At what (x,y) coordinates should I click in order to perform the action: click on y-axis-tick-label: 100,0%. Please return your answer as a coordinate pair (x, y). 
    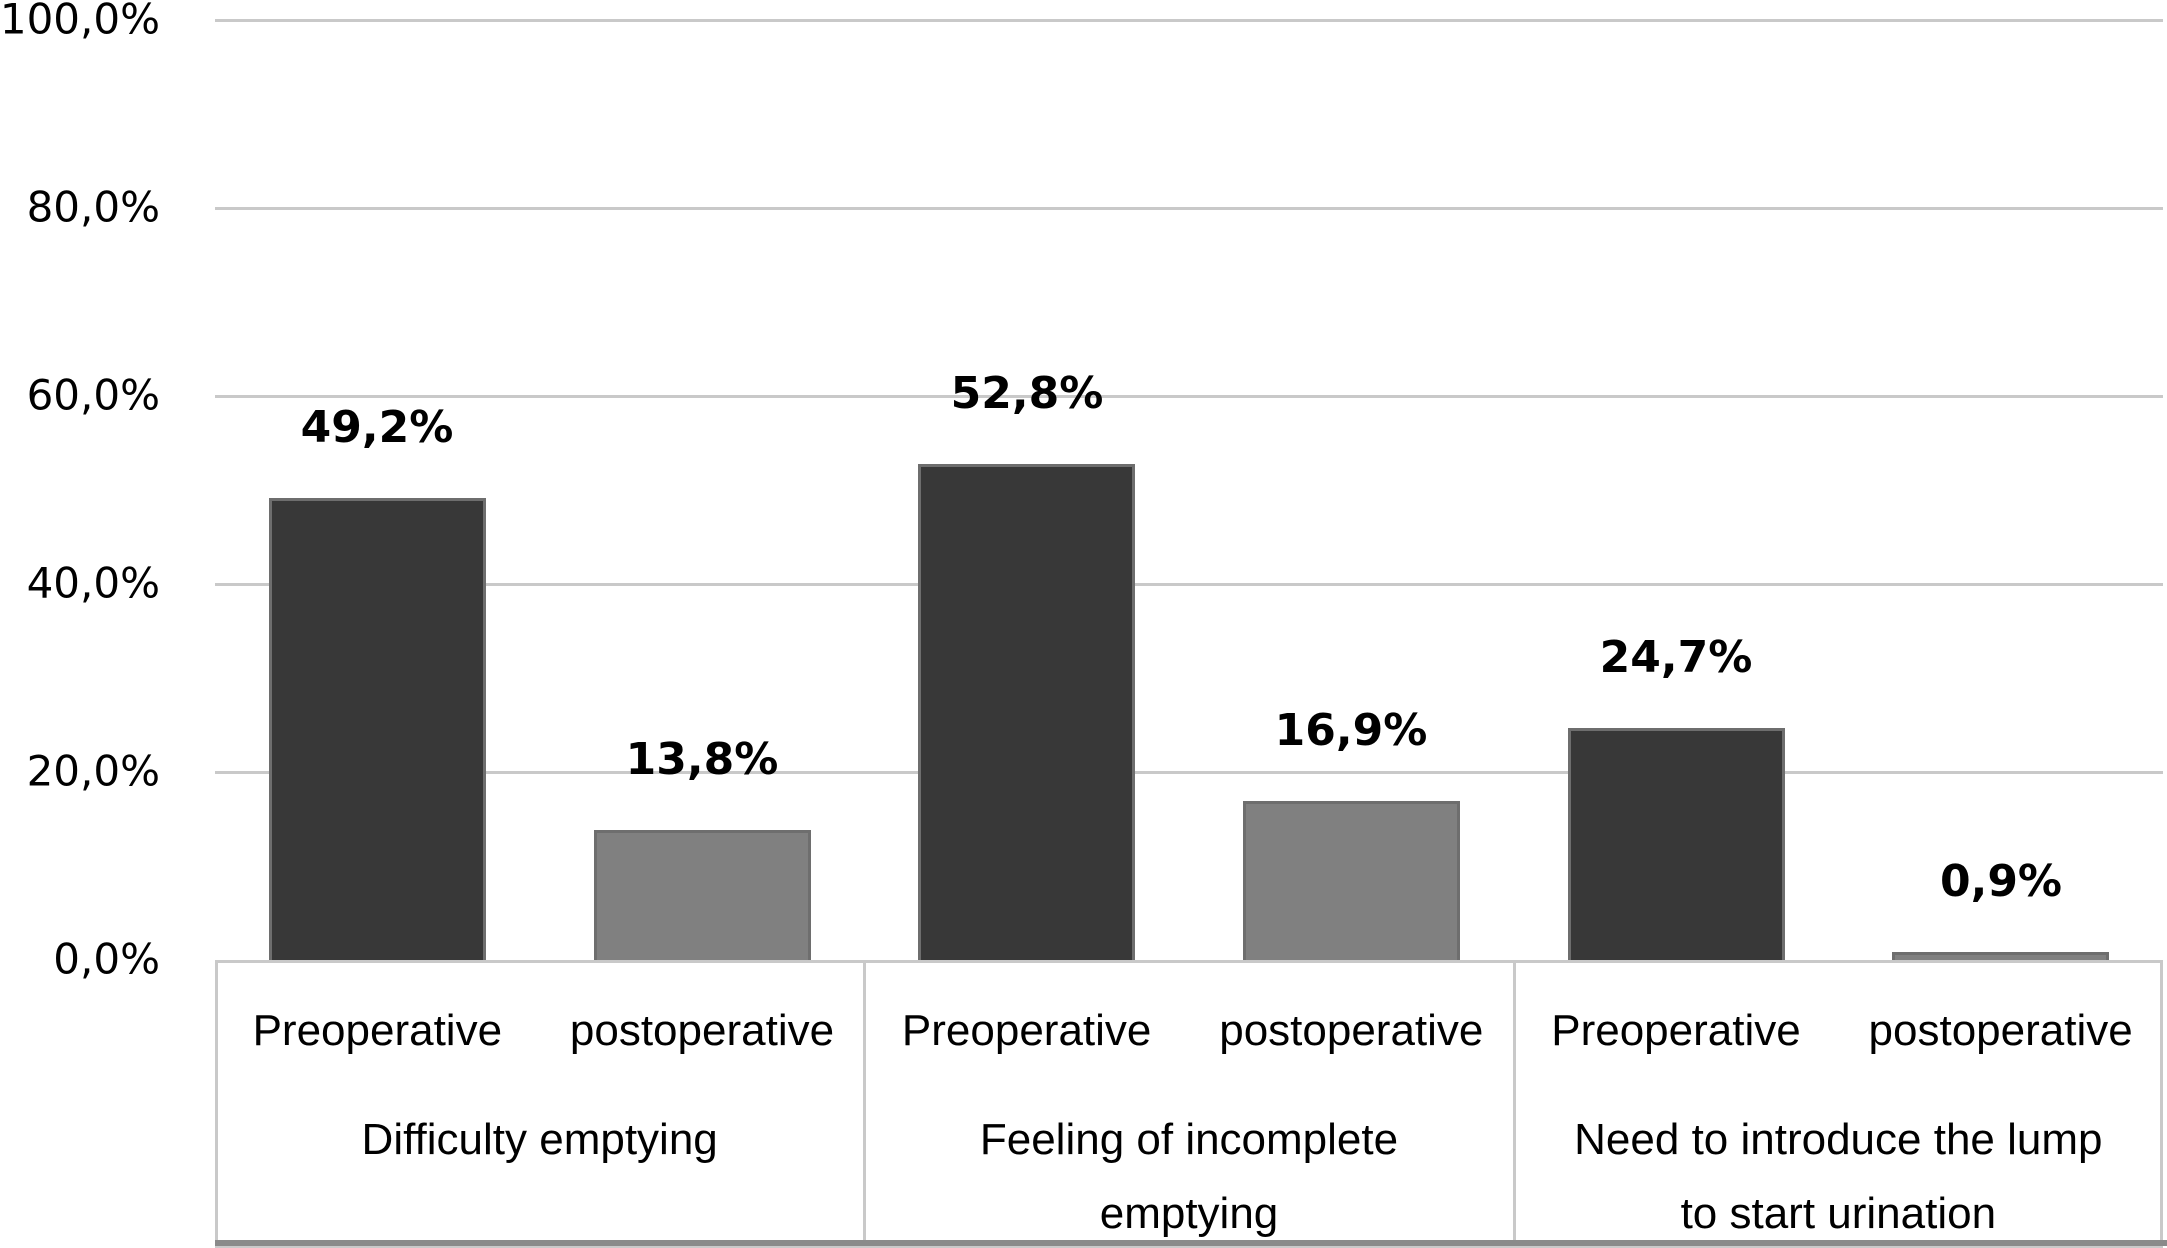
    Looking at the image, I should click on (80, 22).